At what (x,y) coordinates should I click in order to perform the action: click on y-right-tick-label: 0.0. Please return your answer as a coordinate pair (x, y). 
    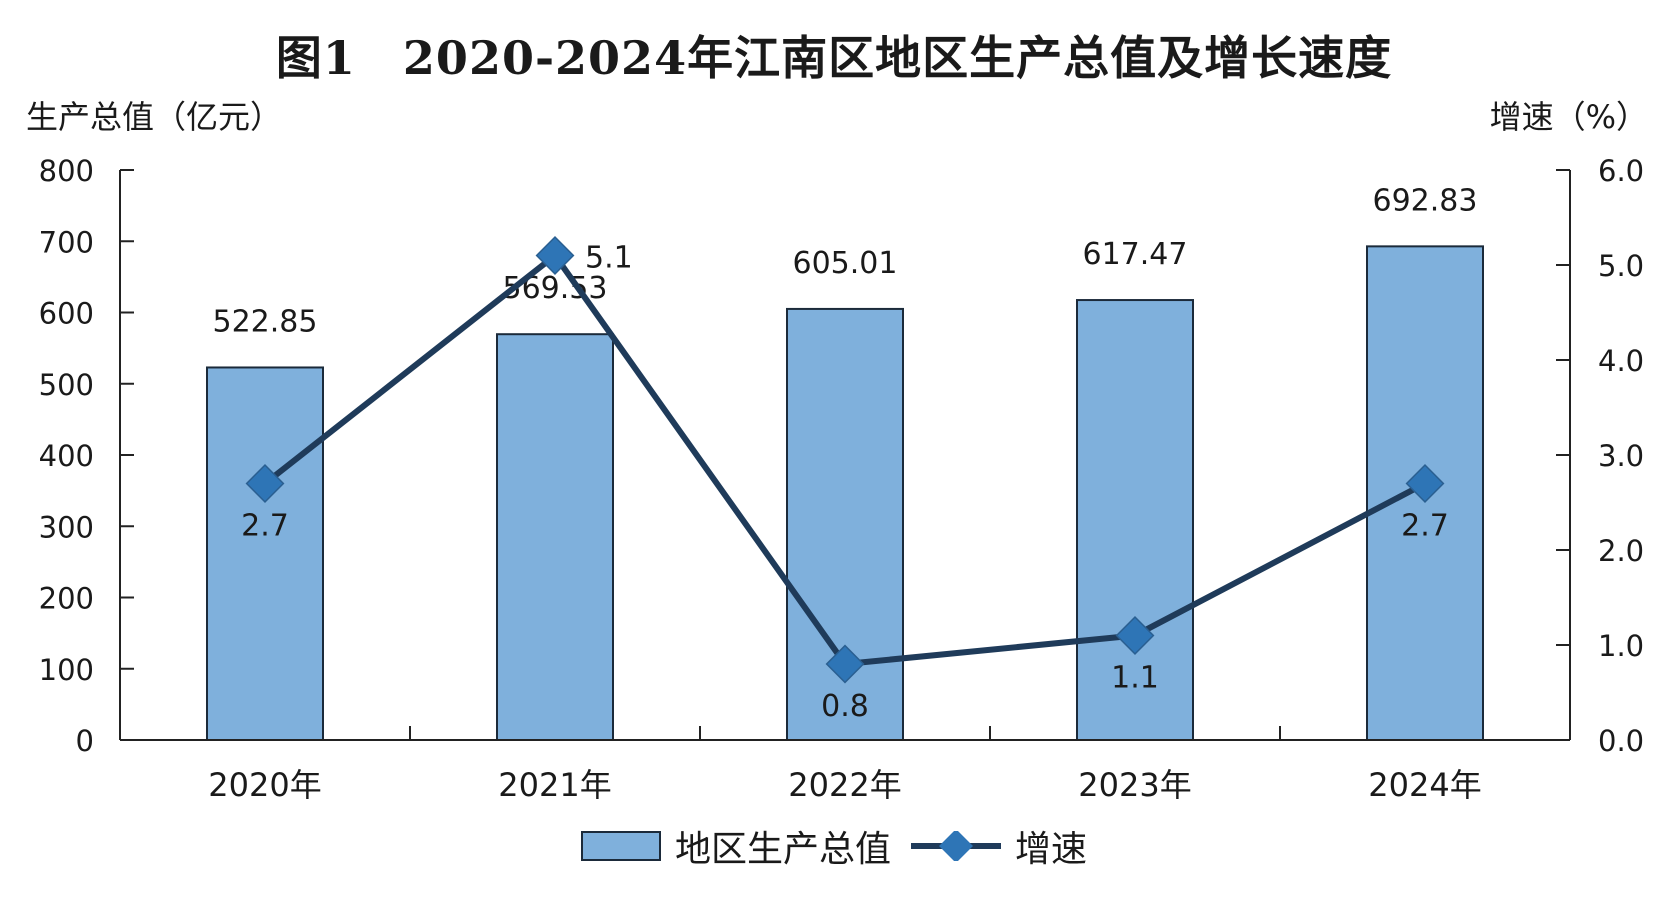
    Looking at the image, I should click on (1621, 741).